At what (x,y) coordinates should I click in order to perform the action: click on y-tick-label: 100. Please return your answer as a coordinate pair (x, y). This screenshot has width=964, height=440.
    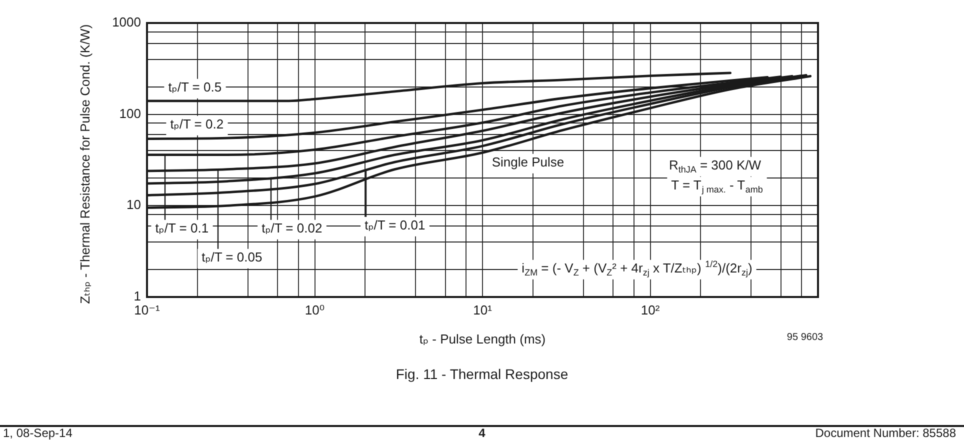
    Looking at the image, I should click on (130, 113).